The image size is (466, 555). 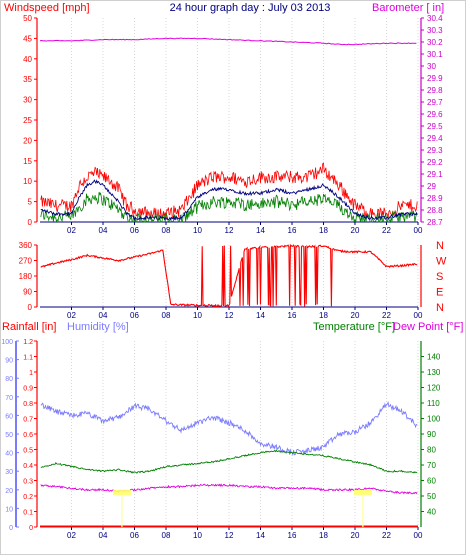 What do you see at coordinates (386, 230) in the screenshot?
I see `top-panel-x-tick-label: 22` at bounding box center [386, 230].